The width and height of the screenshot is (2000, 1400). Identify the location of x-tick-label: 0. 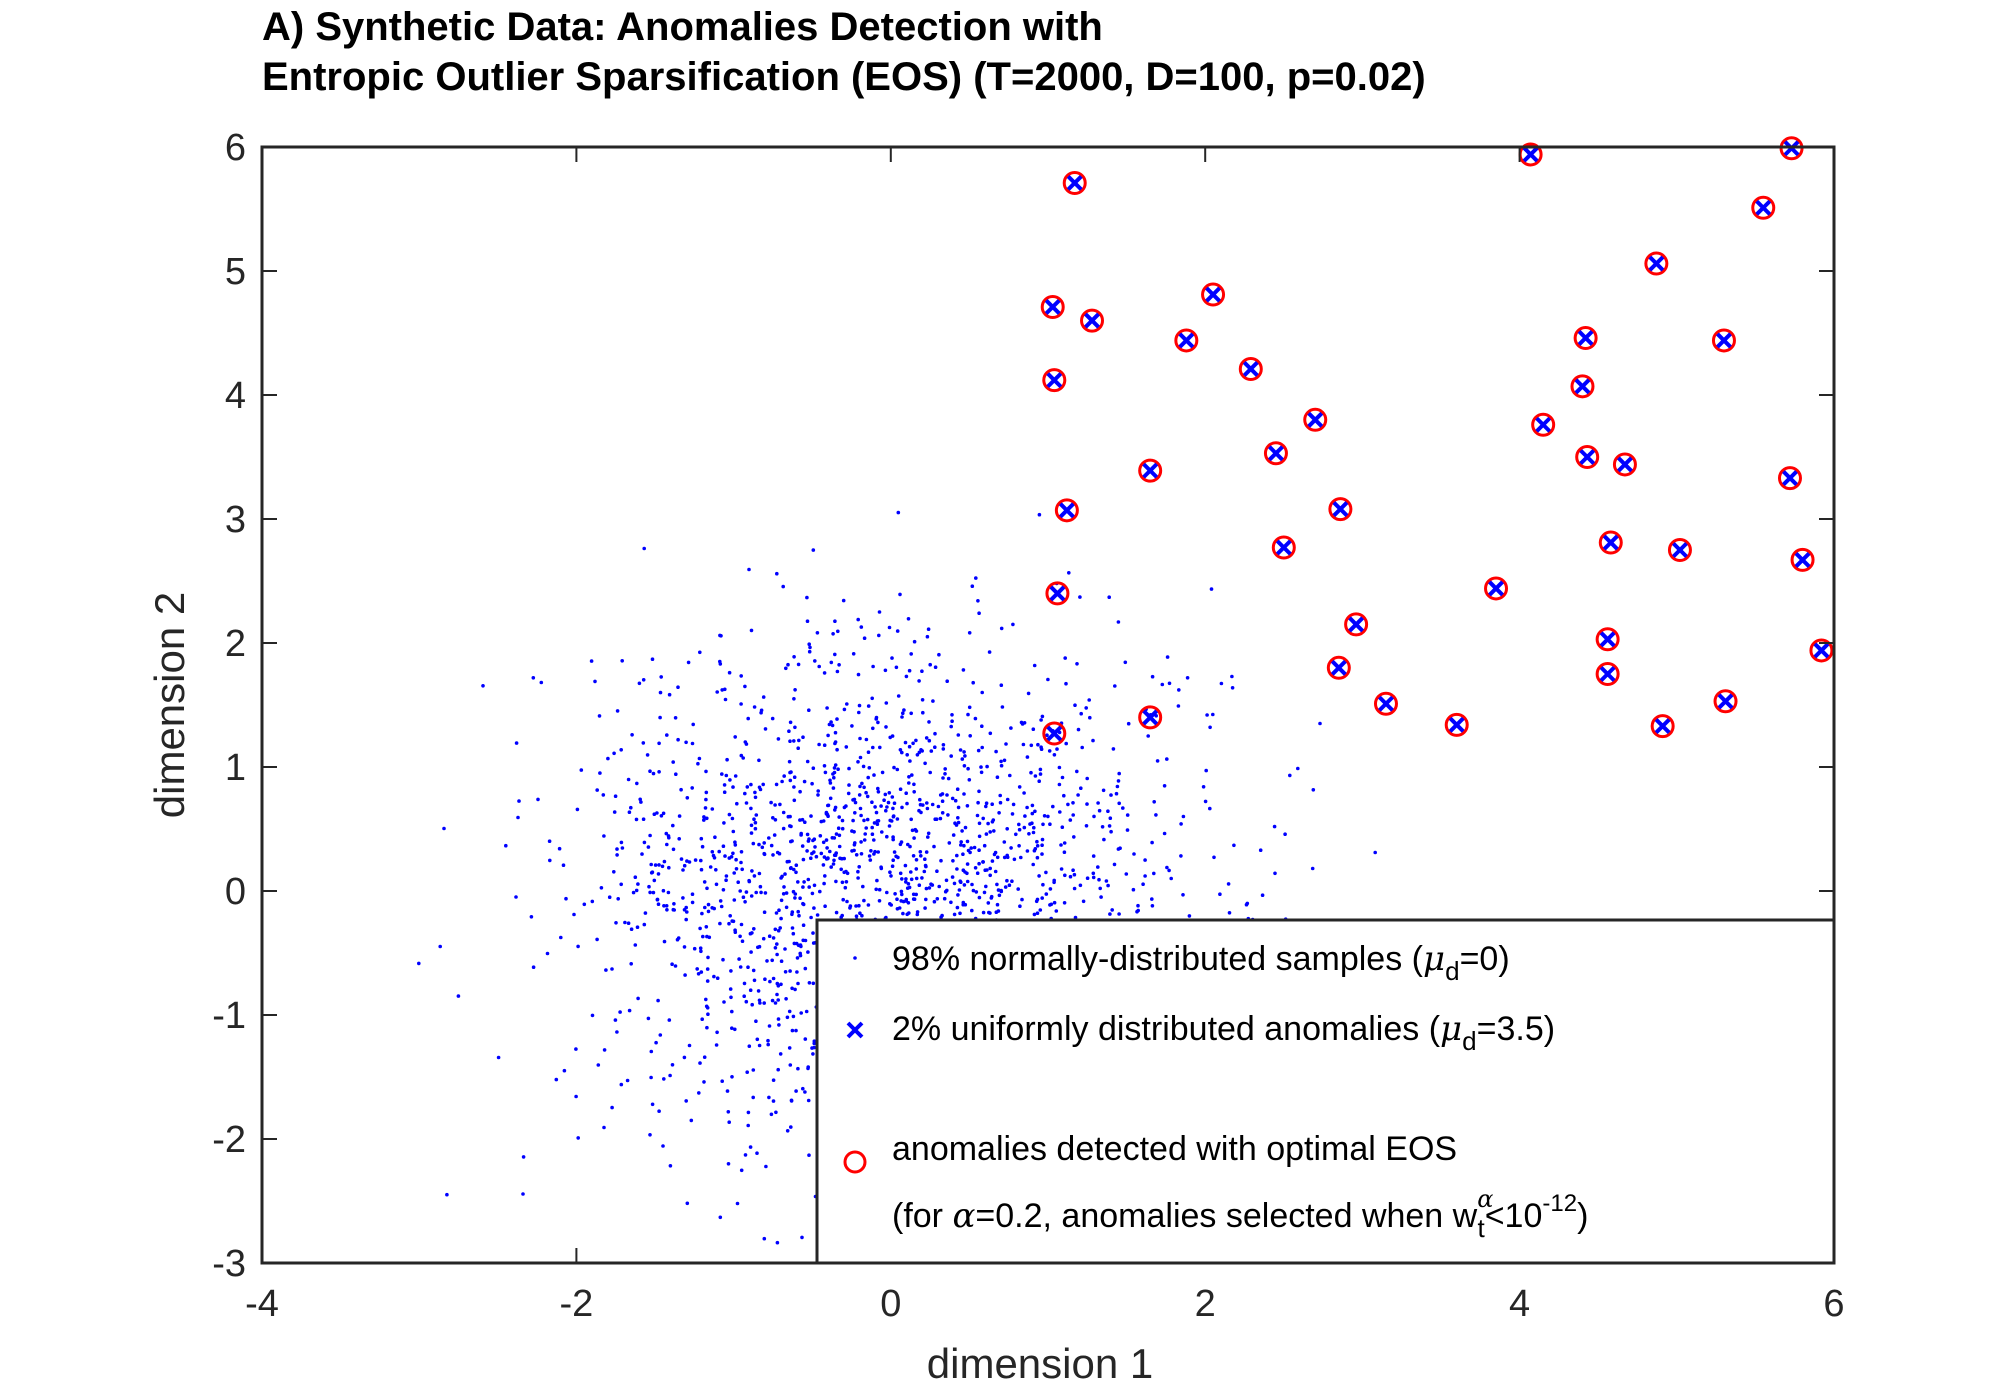
(890, 1304).